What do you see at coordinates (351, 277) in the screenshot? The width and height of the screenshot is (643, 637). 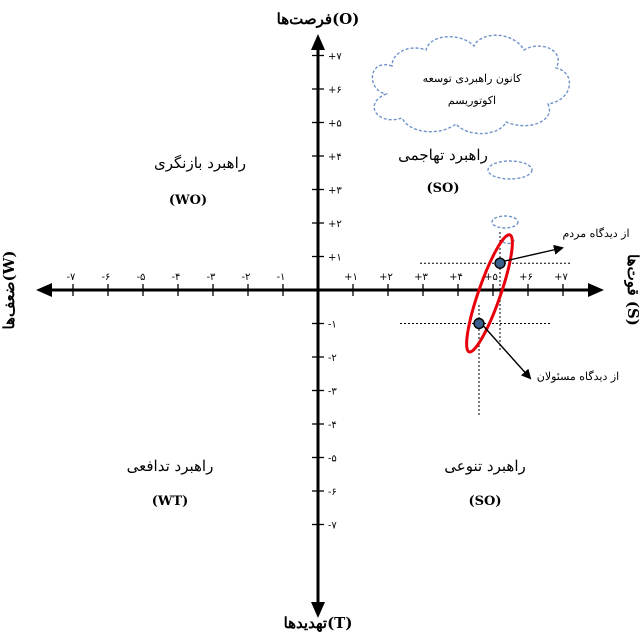 I see `x-tick-label-right-1: +۱` at bounding box center [351, 277].